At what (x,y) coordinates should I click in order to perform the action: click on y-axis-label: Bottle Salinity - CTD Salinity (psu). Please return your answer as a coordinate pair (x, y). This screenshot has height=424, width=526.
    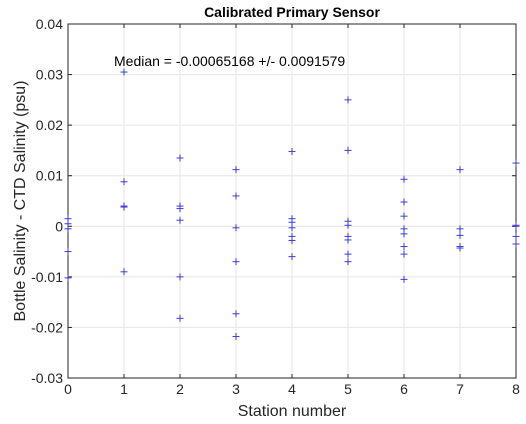
    Looking at the image, I should click on (20, 201).